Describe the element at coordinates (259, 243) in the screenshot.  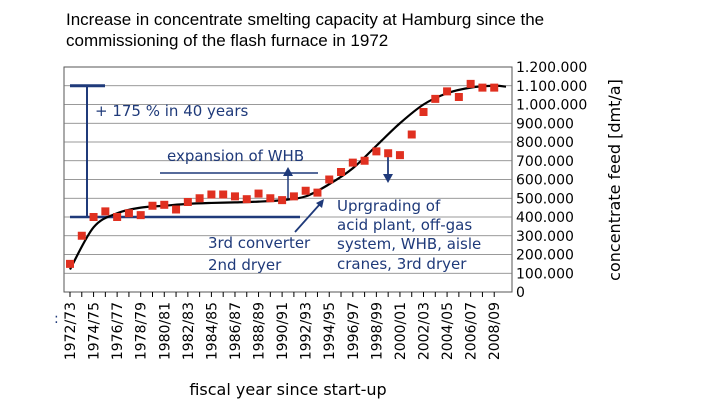
I see `annotation-converter: 3rd converter` at that location.